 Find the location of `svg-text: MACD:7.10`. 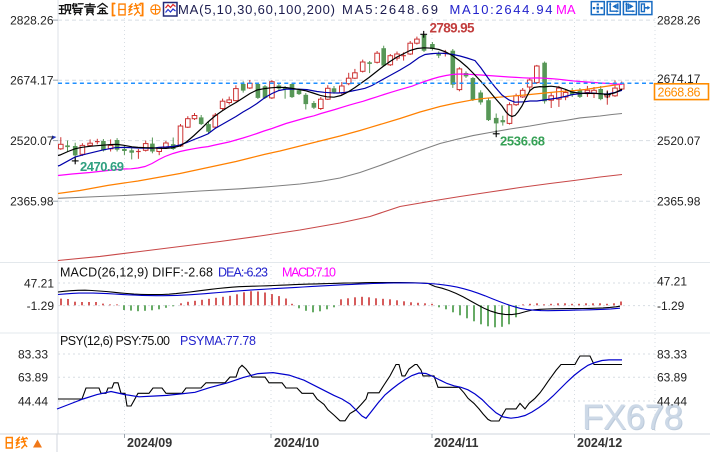

svg-text: MACD:7.10 is located at coordinates (309, 273).